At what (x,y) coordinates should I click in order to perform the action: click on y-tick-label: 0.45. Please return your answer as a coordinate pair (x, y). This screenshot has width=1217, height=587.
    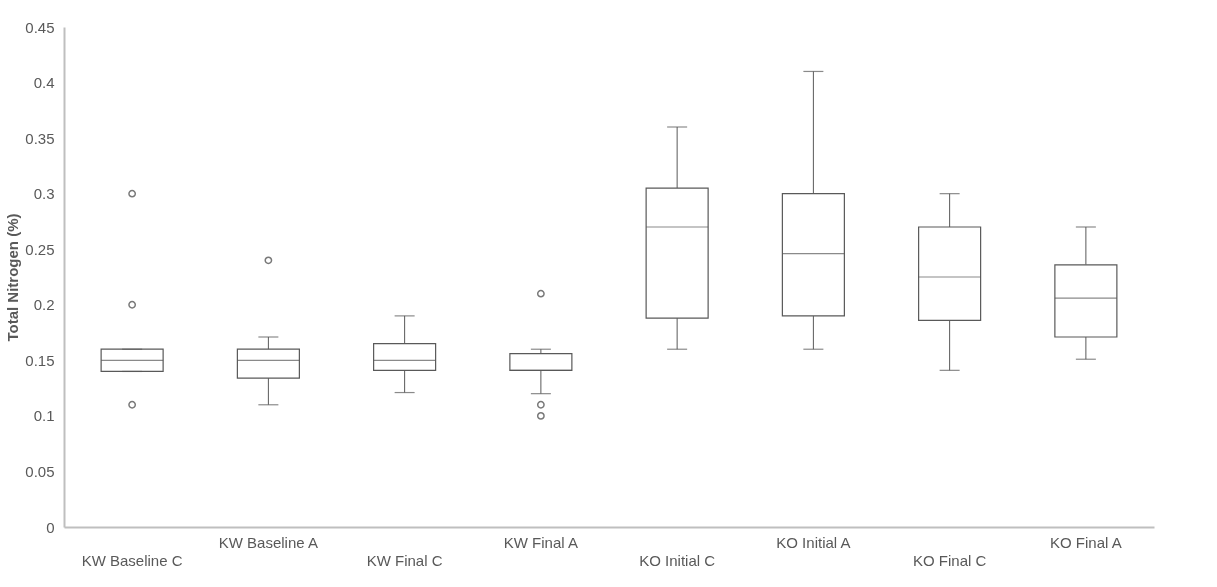
    Looking at the image, I should click on (40, 27).